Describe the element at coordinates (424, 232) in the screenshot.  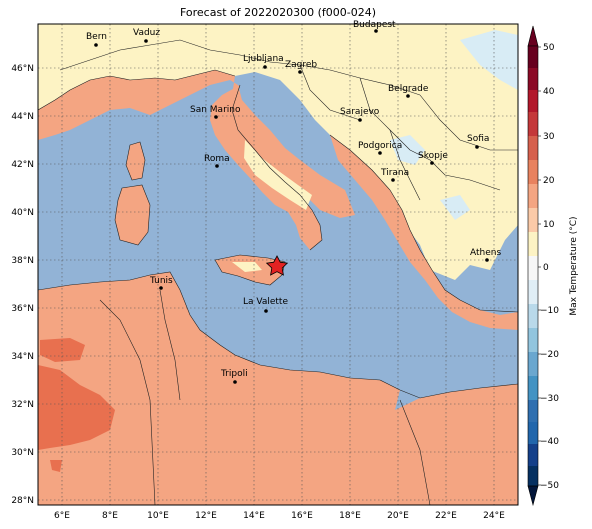
I see `balkan-coast` at that location.